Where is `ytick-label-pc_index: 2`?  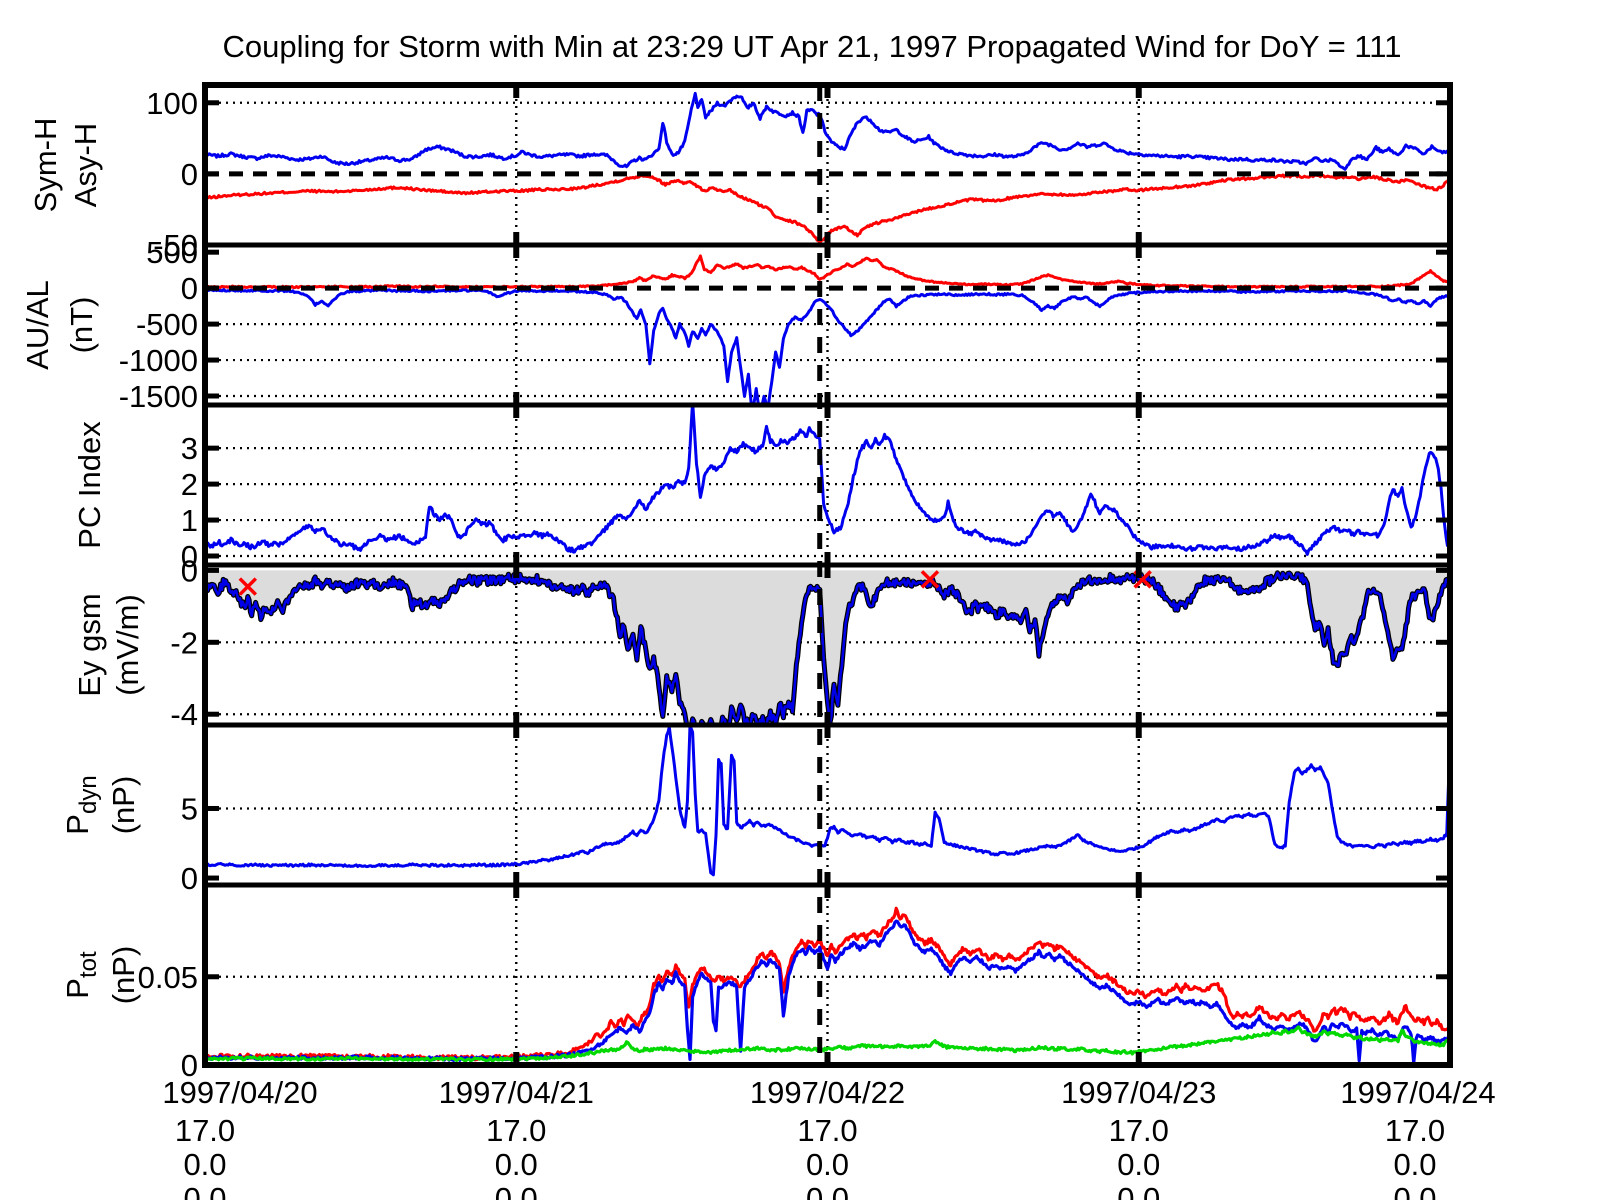
ytick-label-pc_index: 2 is located at coordinates (189, 484).